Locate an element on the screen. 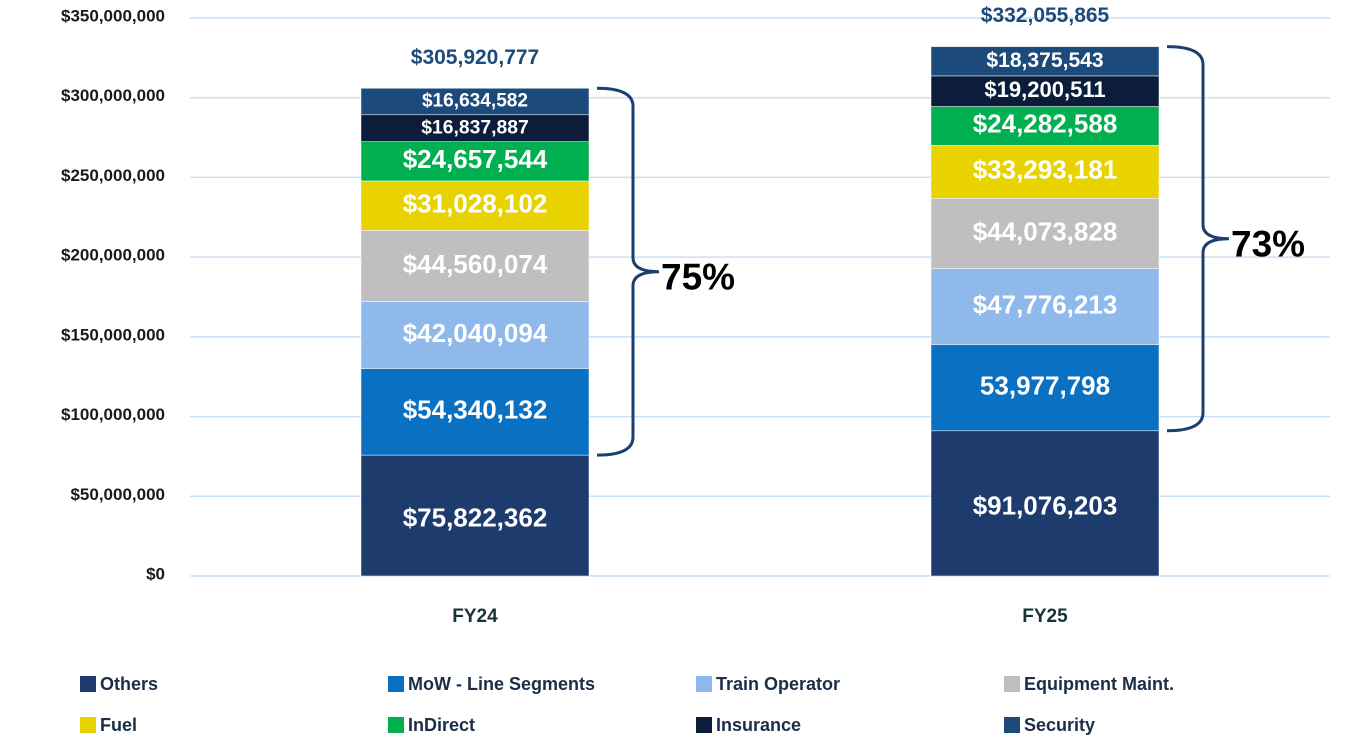 This screenshot has height=739, width=1352. legend-label: Train Operator is located at coordinates (778, 684).